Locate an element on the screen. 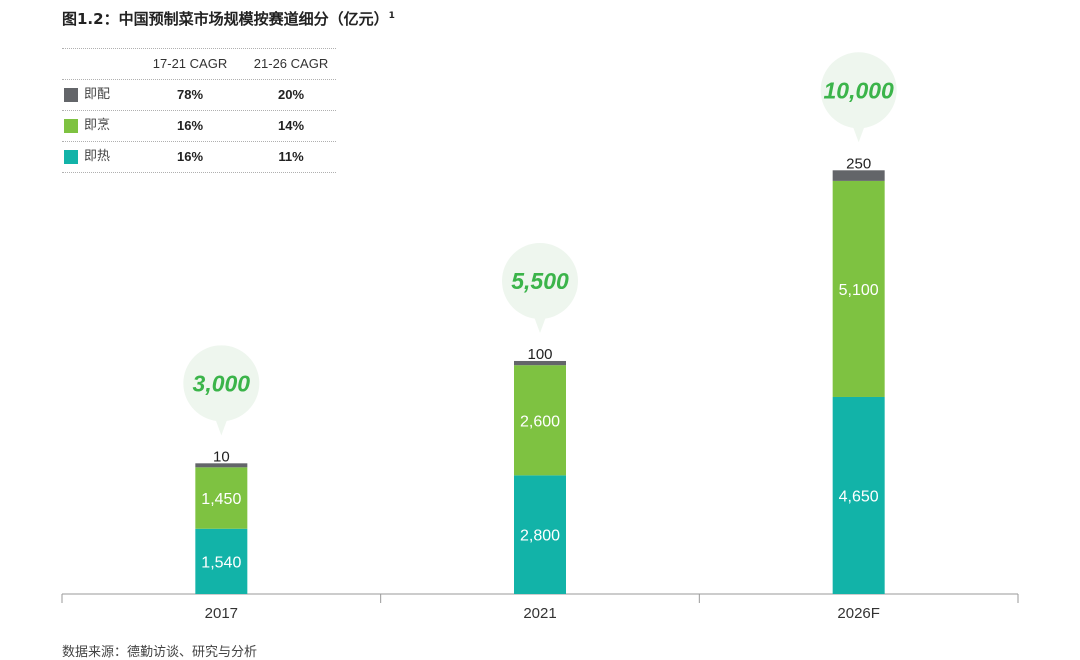 This screenshot has height=660, width=1080. legend-cagr-21-26: 14% is located at coordinates (291, 125).